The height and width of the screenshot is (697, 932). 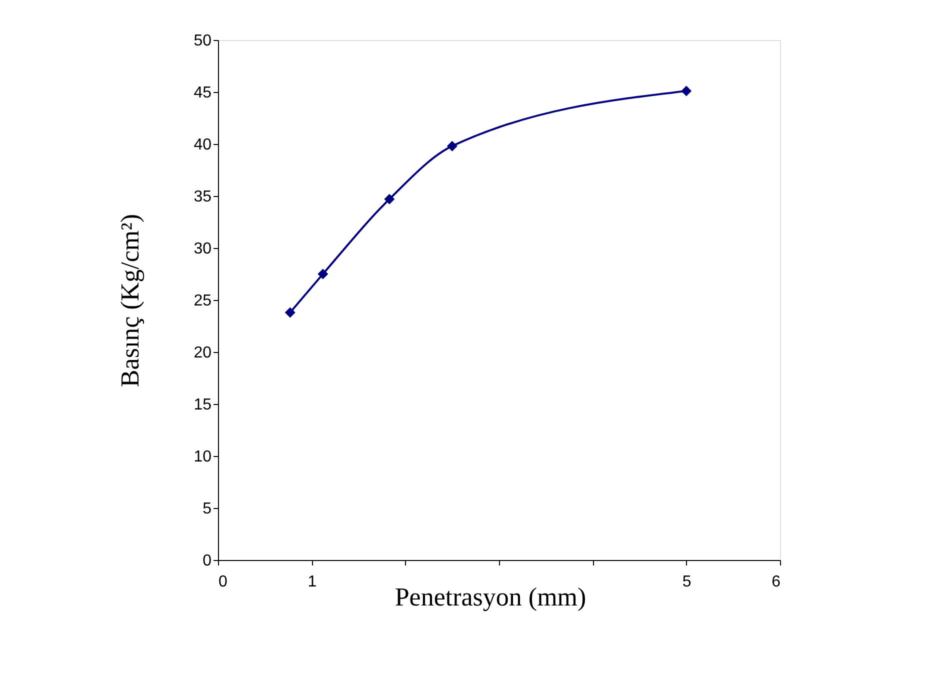 What do you see at coordinates (203, 405) in the screenshot?
I see `y-tick-label: 15` at bounding box center [203, 405].